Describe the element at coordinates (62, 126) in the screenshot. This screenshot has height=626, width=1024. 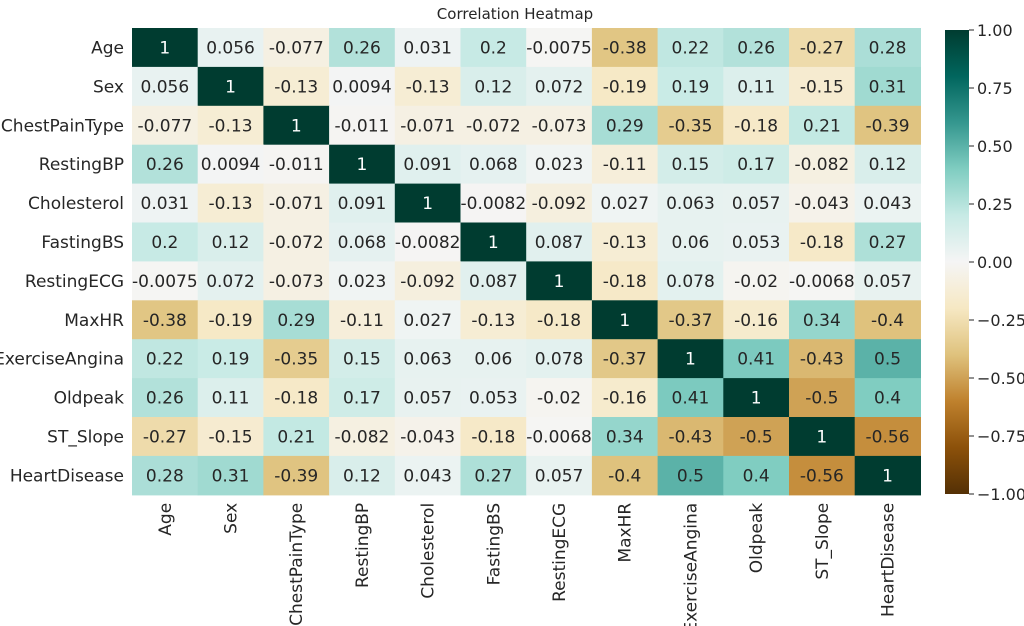
I see `row-label: ChestPainType` at that location.